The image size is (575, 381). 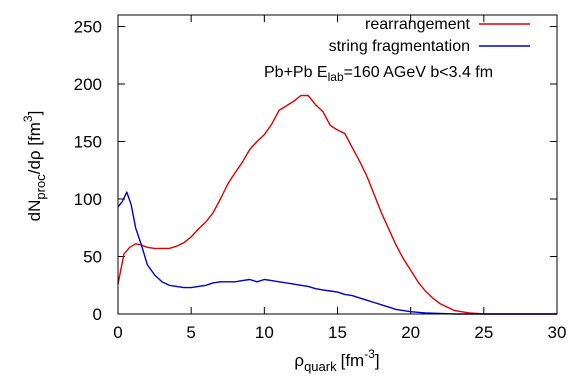 What do you see at coordinates (34, 166) in the screenshot?
I see `y-axis-label: dNproc/dρ [fm3]` at bounding box center [34, 166].